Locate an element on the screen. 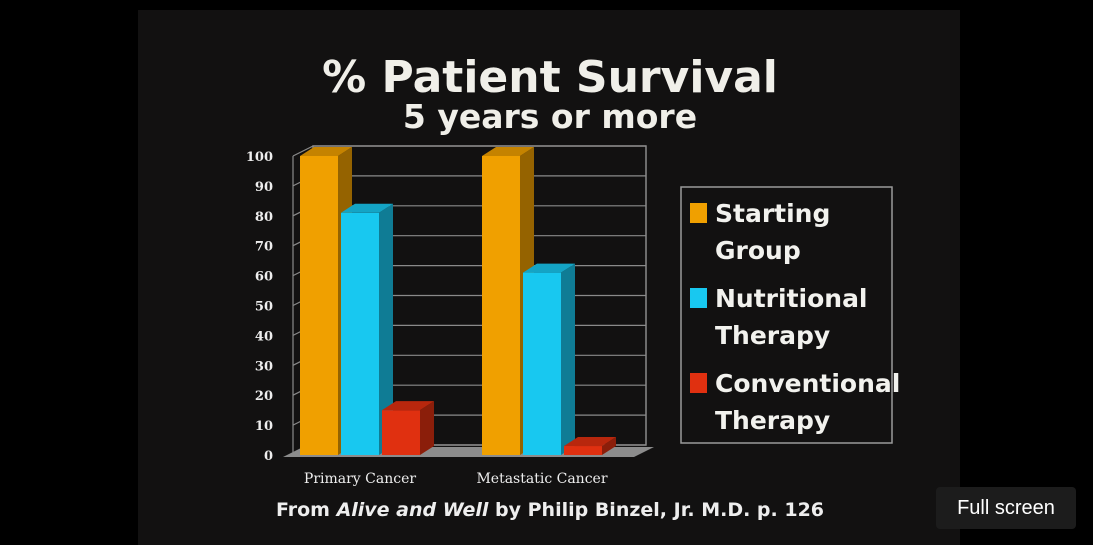 Image resolution: width=1093 pixels, height=545 pixels. y-tick-label: 0 is located at coordinates (268, 456).